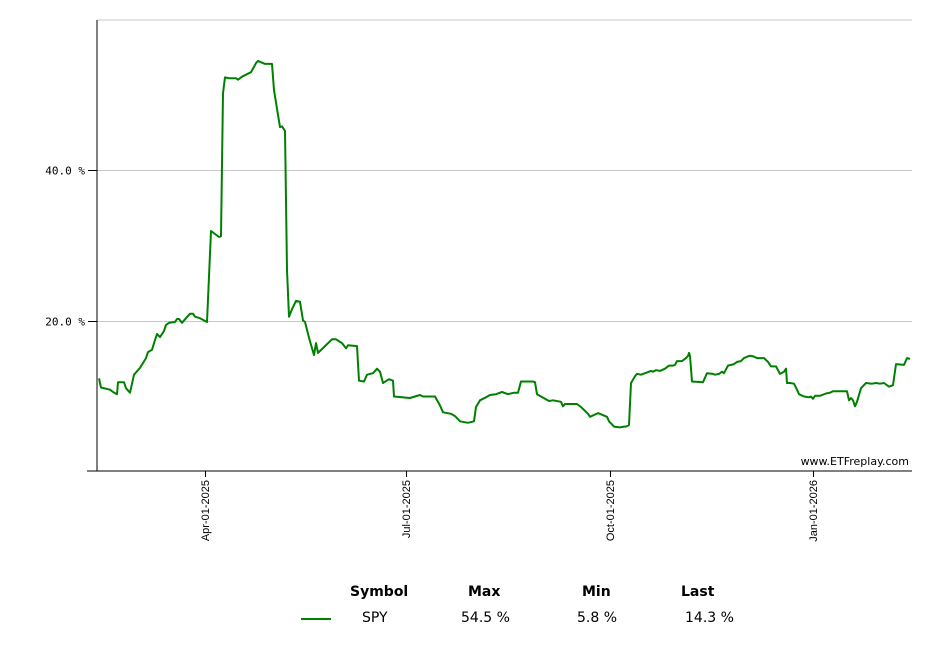 The image size is (940, 660). I want to click on y-tick-label: 20.0 %, so click(65, 322).